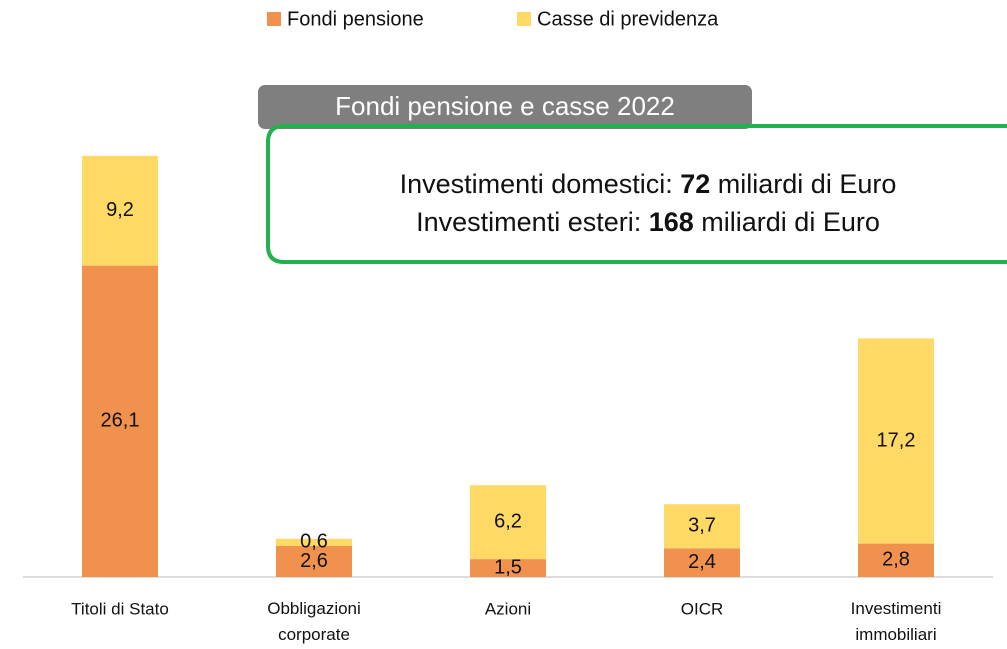 This screenshot has height=649, width=1007. I want to click on annotation-title-box, so click(505, 107).